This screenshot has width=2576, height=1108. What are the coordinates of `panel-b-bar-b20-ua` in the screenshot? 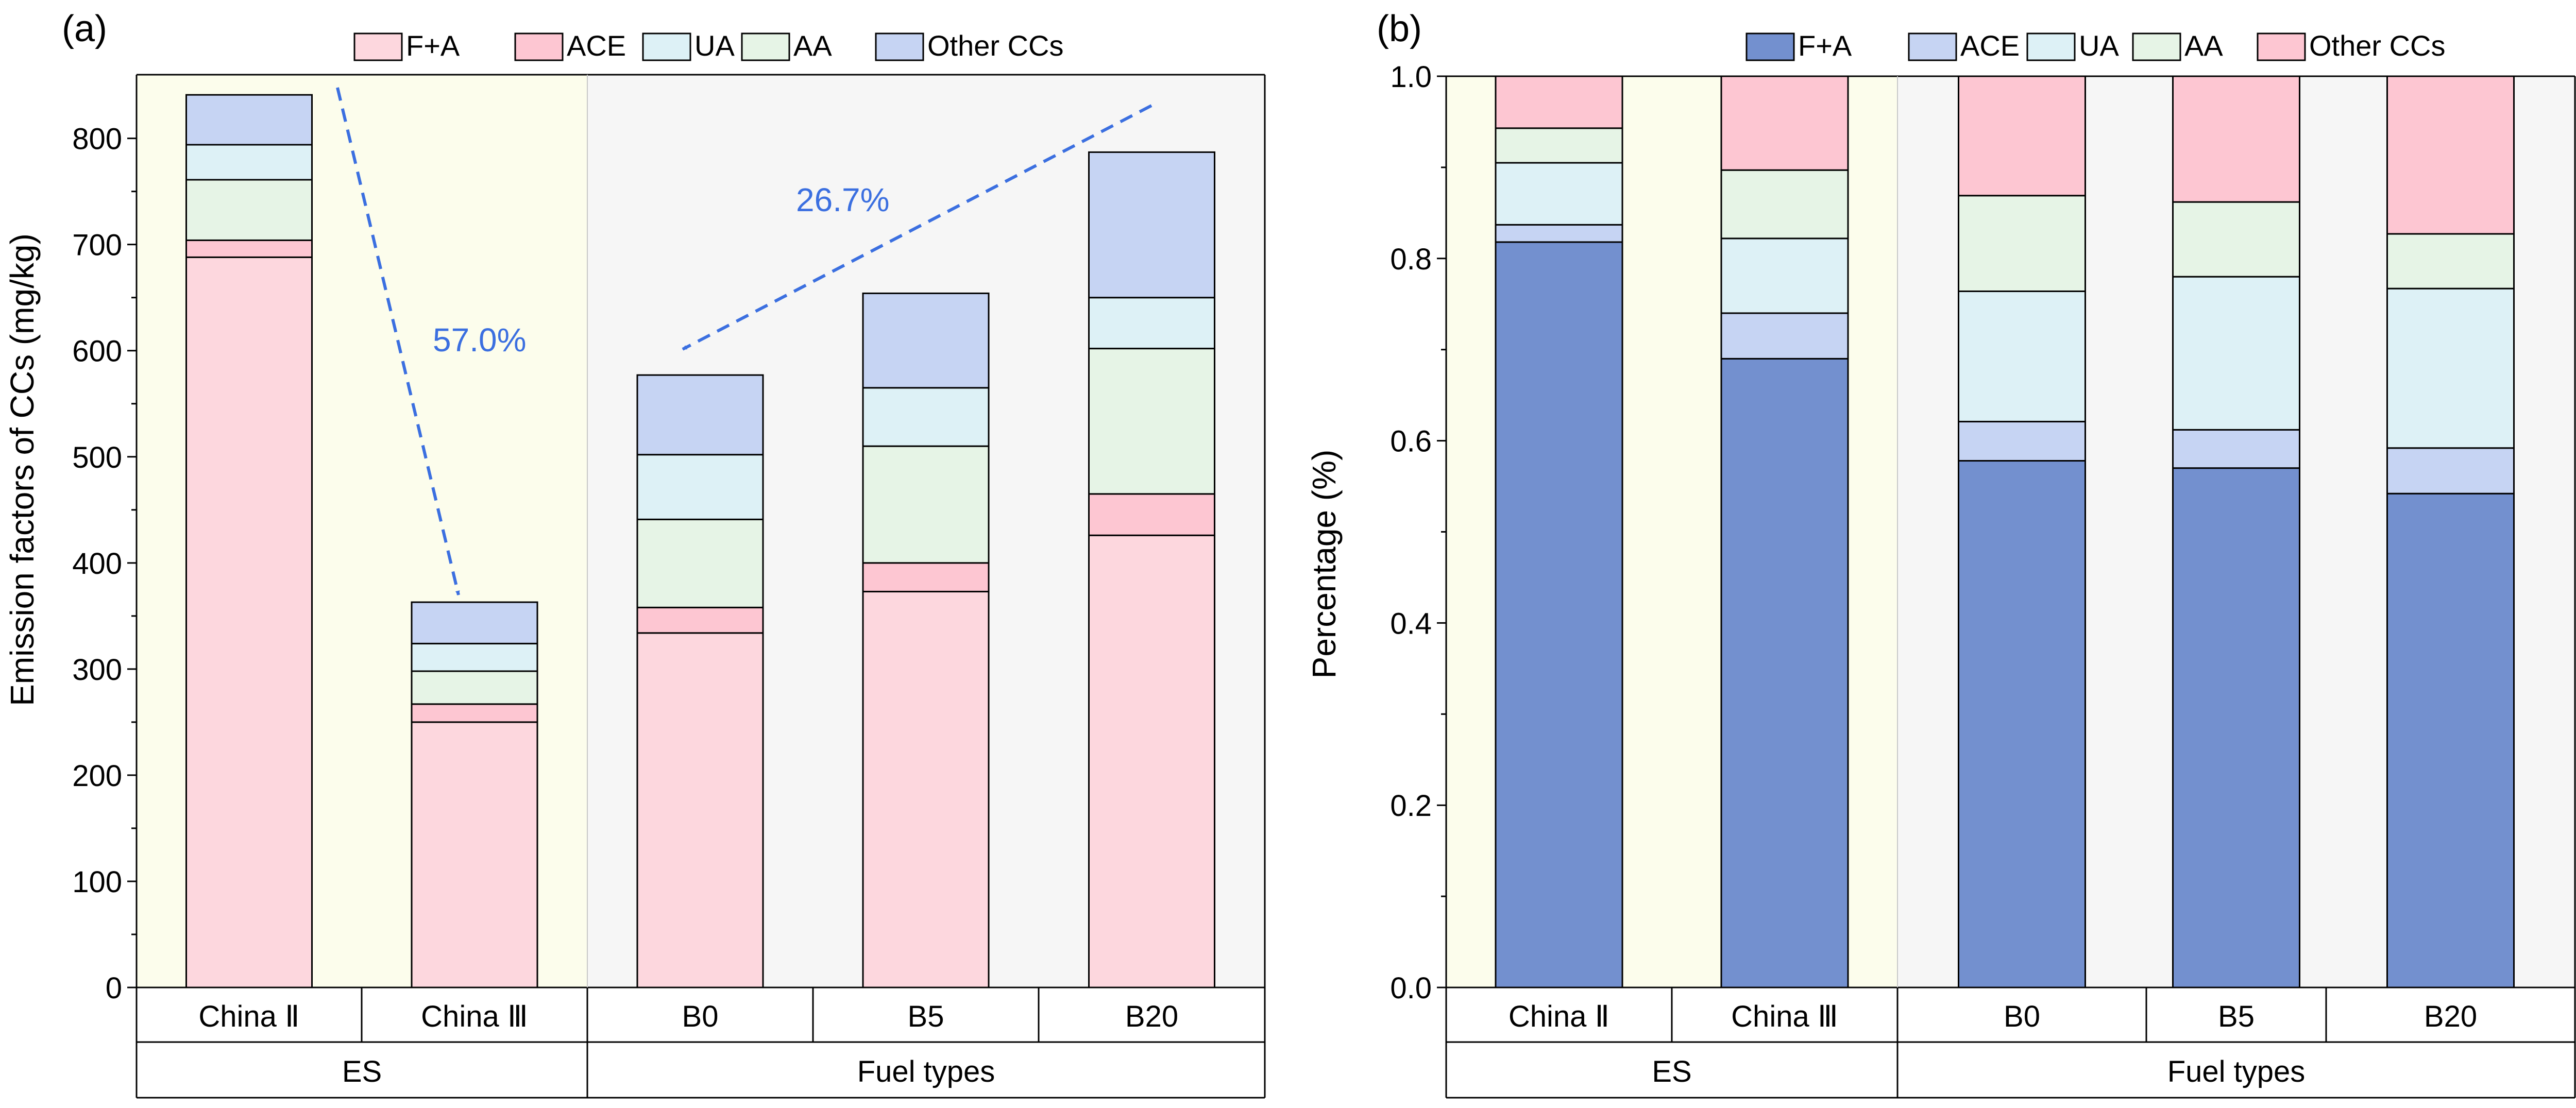 It's located at (2450, 368).